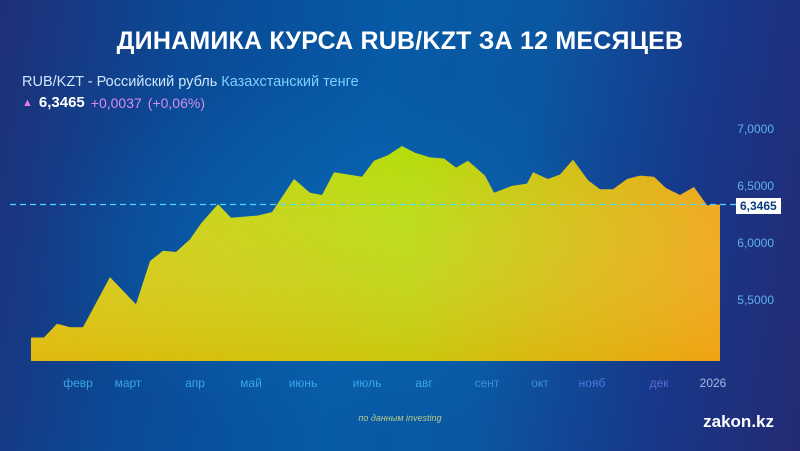  I want to click on current-price-tag: 6,3465, so click(758, 206).